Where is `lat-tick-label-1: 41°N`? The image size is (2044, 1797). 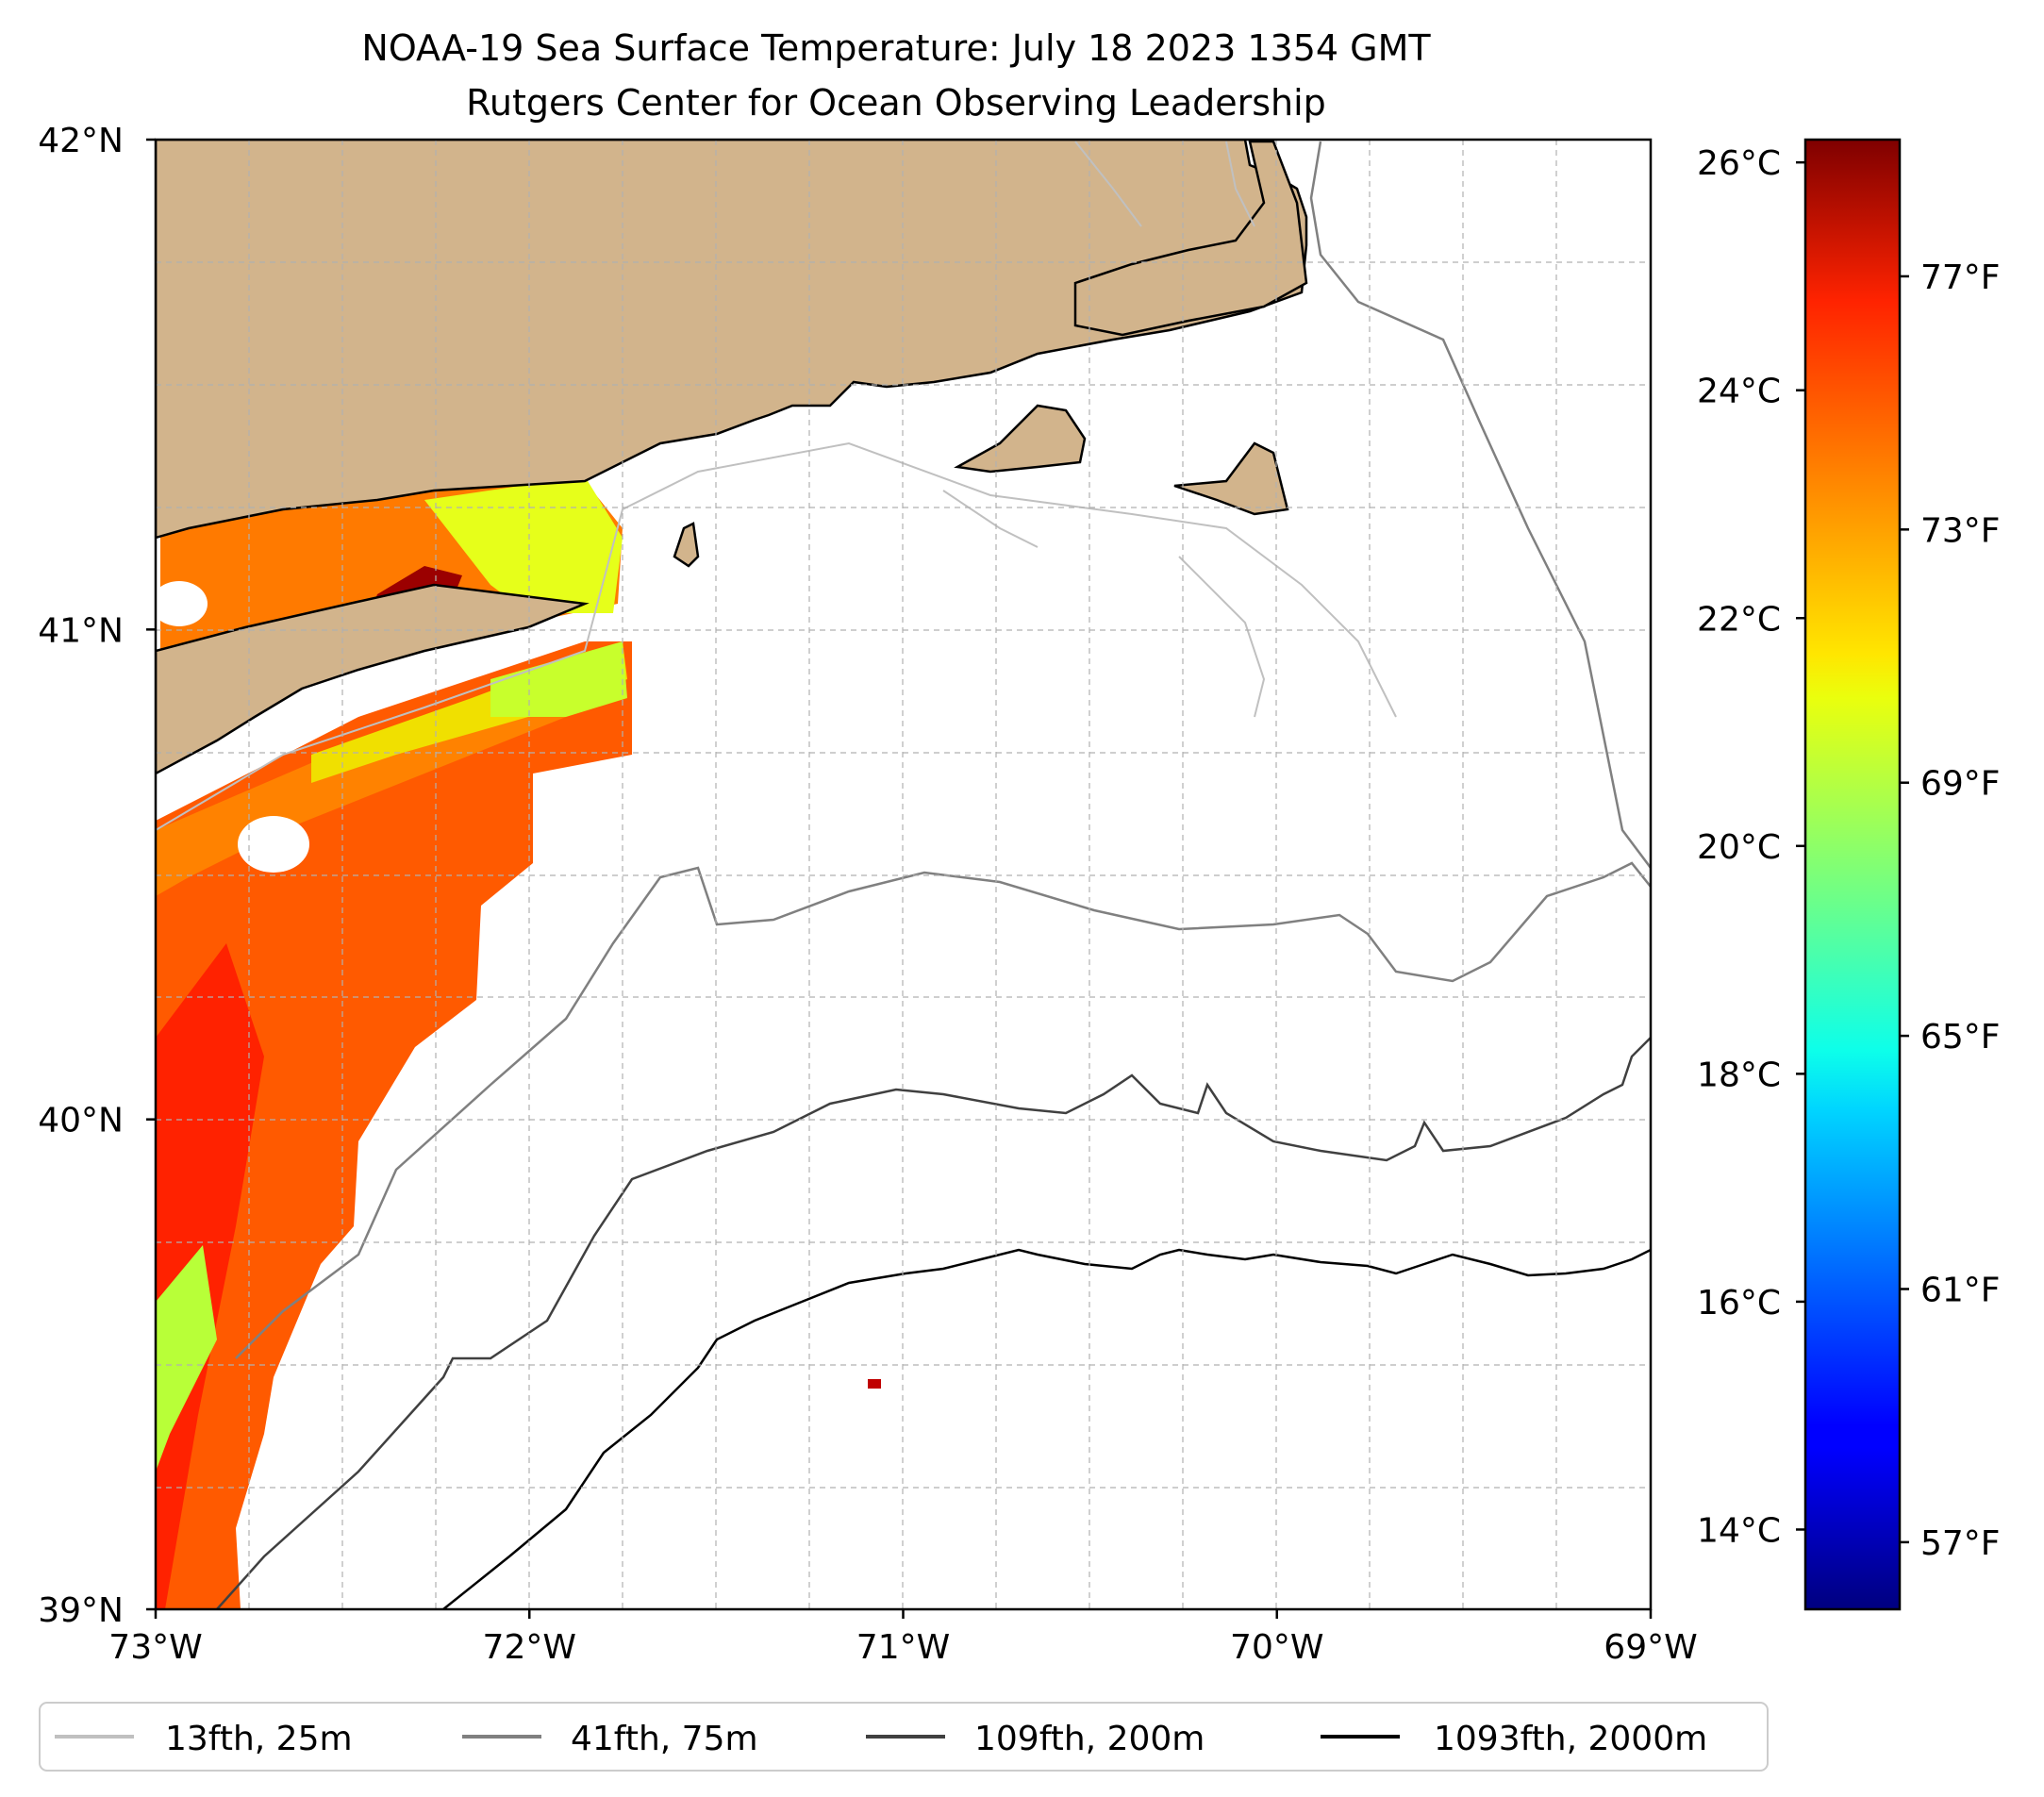 lat-tick-label-1: 41°N is located at coordinates (81, 630).